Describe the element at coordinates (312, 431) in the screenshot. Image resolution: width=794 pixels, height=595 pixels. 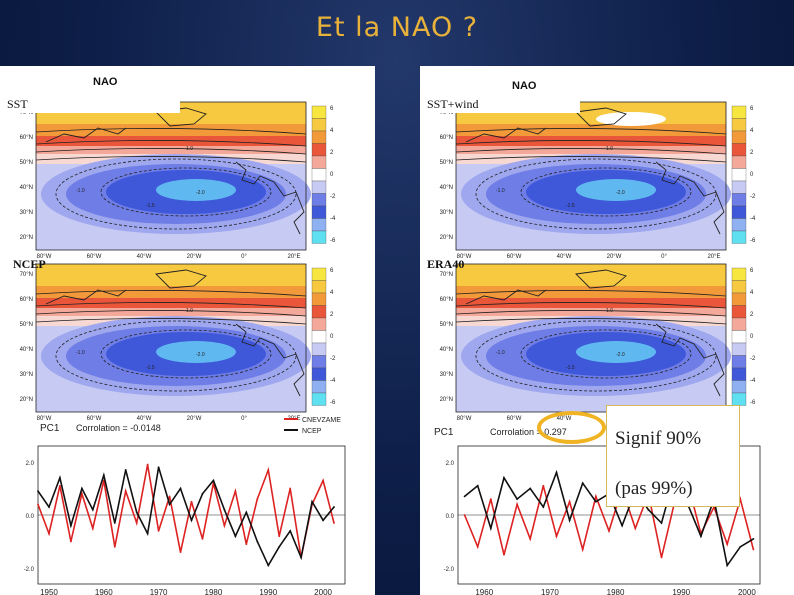
I see `legend-label-ncep: NCEP` at that location.